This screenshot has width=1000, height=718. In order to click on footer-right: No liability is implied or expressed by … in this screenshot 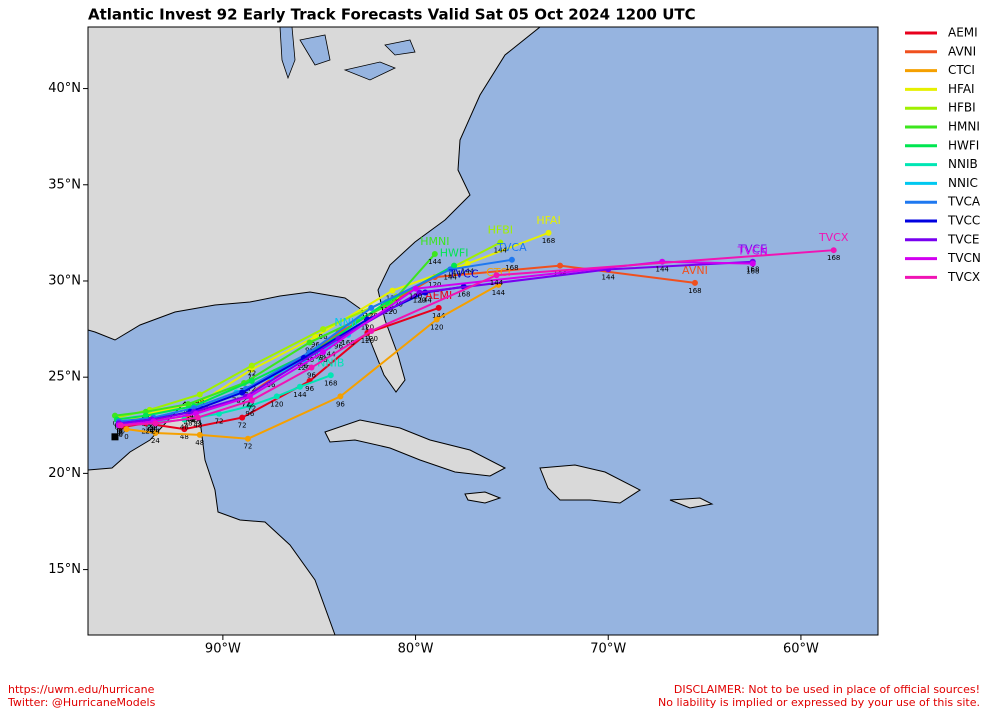, I will do `click(819, 702)`.